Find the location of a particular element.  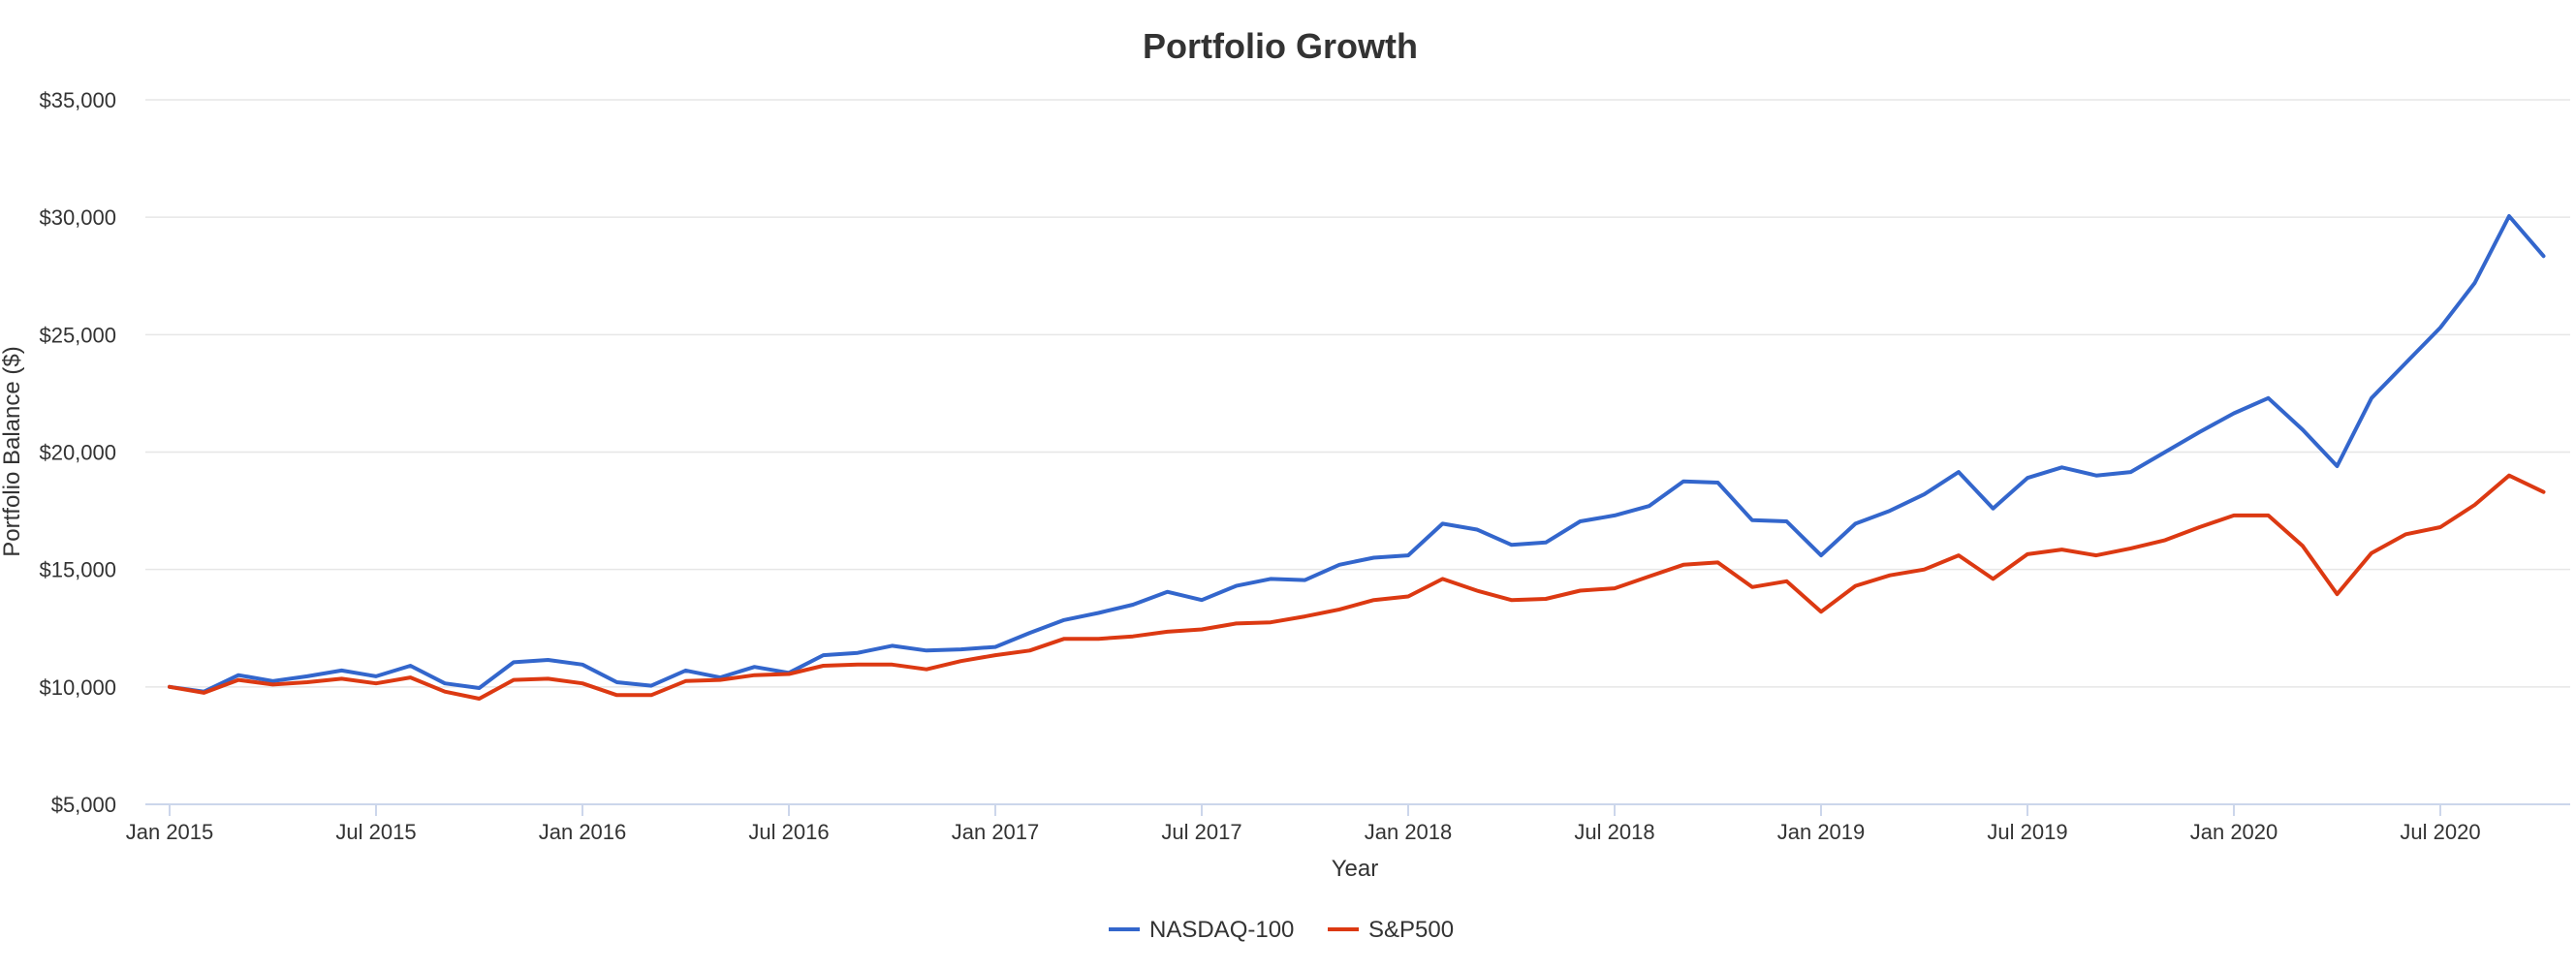

y-tick-label: $30,000 is located at coordinates (77, 217).